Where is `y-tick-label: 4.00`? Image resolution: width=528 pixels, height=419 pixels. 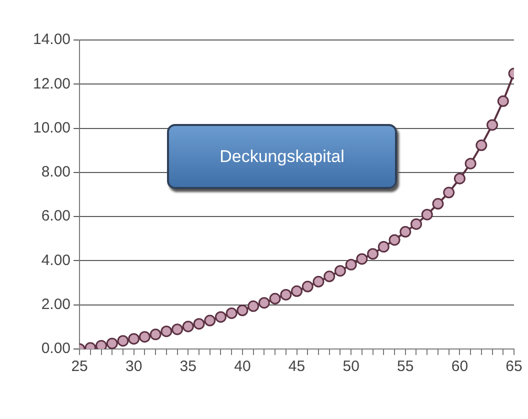
y-tick-label: 4.00 is located at coordinates (56, 260).